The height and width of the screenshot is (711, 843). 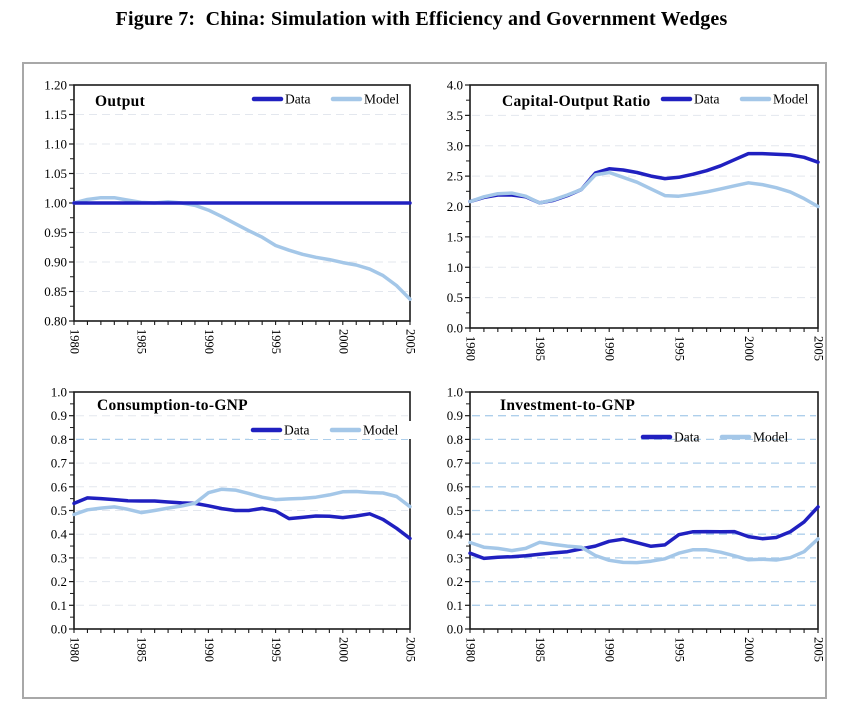 I want to click on chart-title: Output, so click(x=120, y=101).